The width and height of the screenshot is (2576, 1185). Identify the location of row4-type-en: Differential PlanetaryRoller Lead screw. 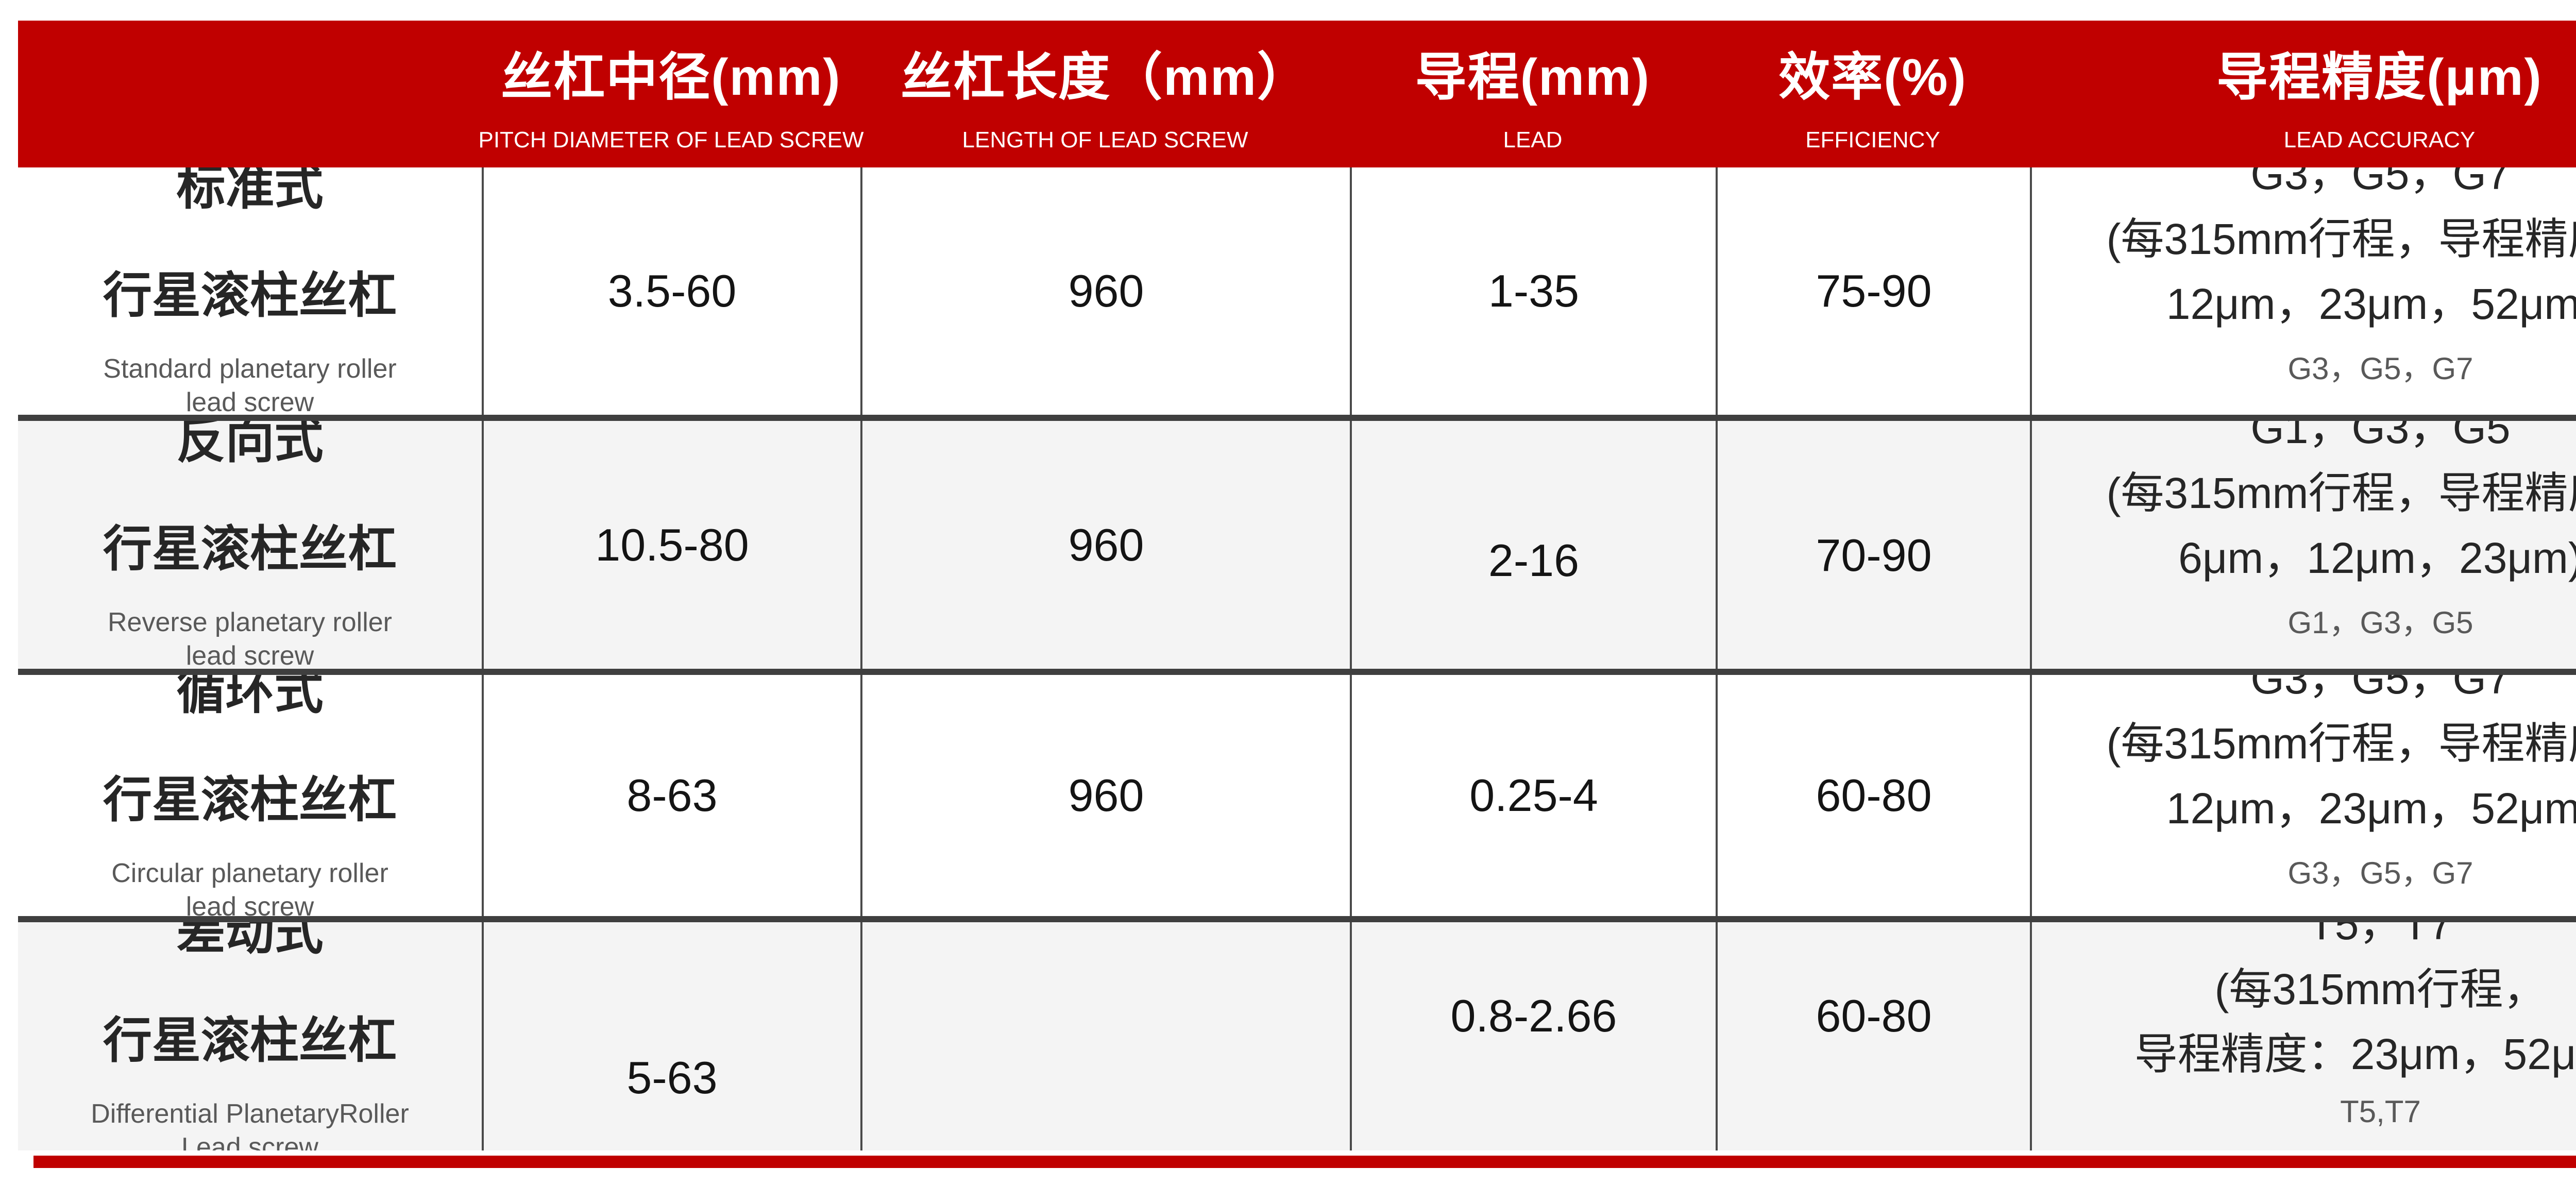
(250, 1125).